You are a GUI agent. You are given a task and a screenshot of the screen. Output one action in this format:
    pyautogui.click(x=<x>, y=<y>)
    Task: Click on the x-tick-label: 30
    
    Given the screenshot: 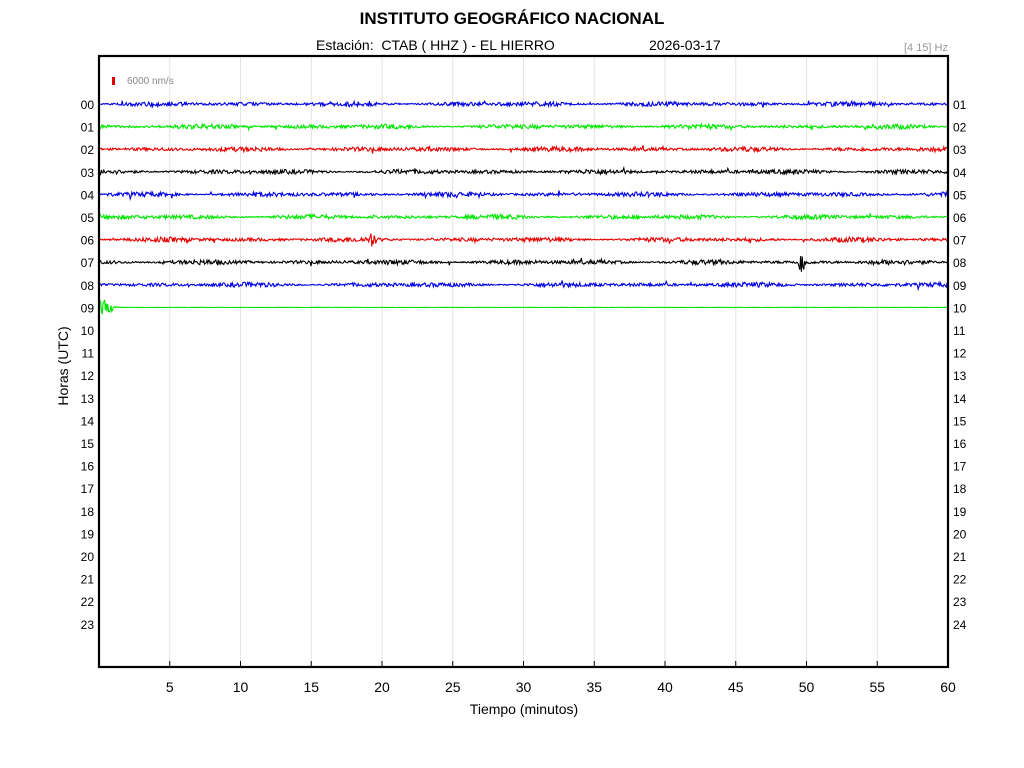 What is the action you would take?
    pyautogui.click(x=524, y=687)
    